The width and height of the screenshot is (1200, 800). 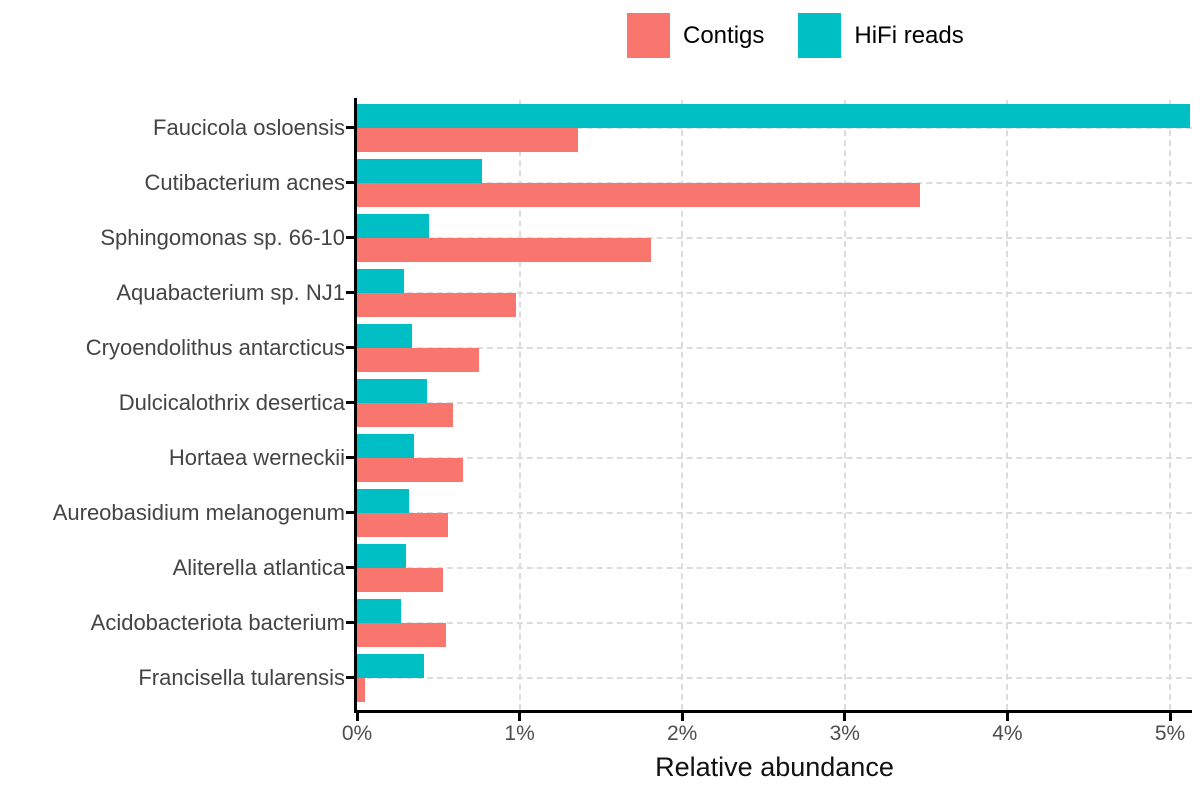 What do you see at coordinates (244, 182) in the screenshot?
I see `category-label: Cutibacterium acnes` at bounding box center [244, 182].